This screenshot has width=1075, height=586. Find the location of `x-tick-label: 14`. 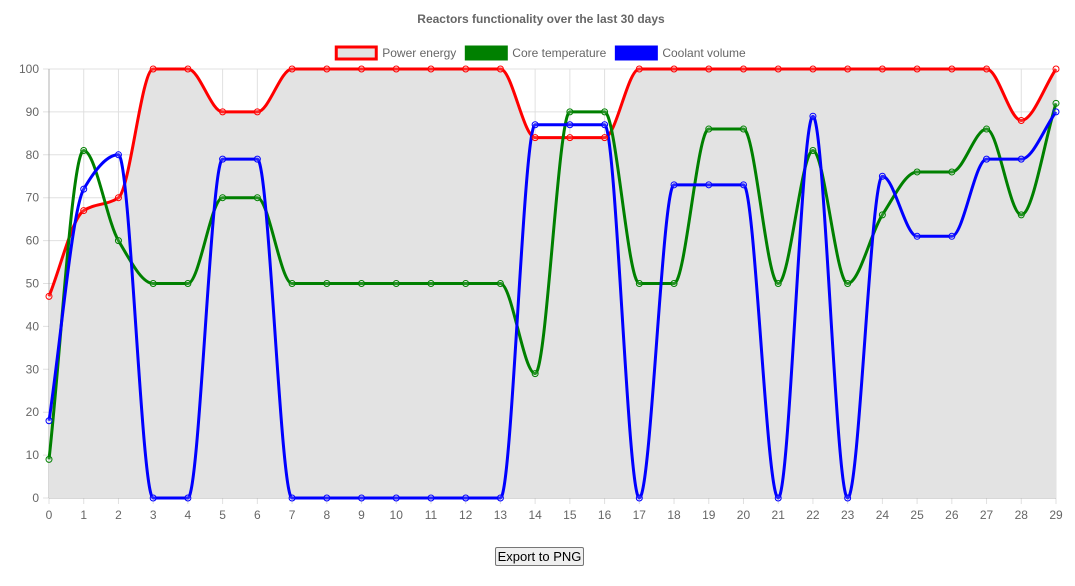

x-tick-label: 14 is located at coordinates (535, 515).